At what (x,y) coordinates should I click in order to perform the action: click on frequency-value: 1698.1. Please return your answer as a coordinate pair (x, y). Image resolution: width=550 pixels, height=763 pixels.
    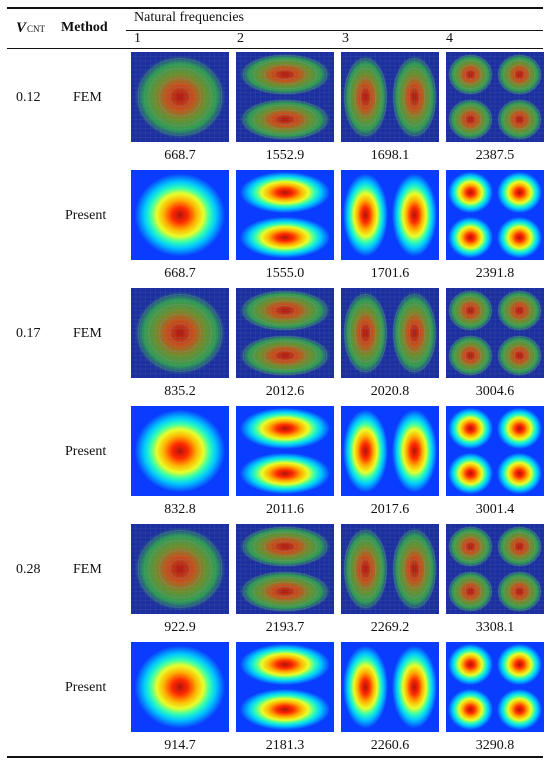
    Looking at the image, I should click on (390, 155).